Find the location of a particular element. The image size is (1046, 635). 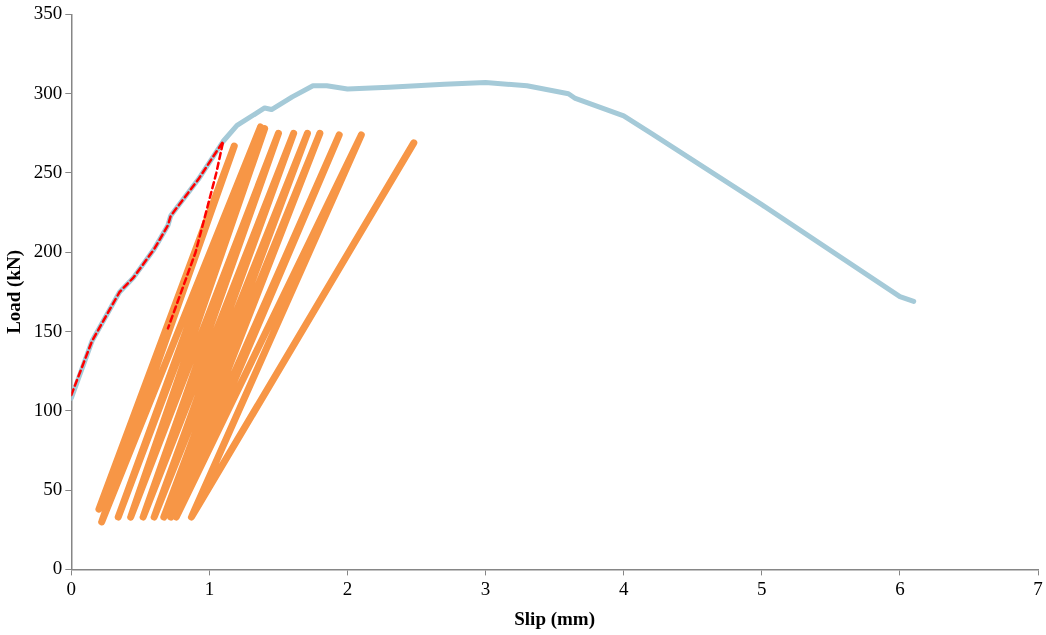

y-tick-label: 100 is located at coordinates (48, 409).